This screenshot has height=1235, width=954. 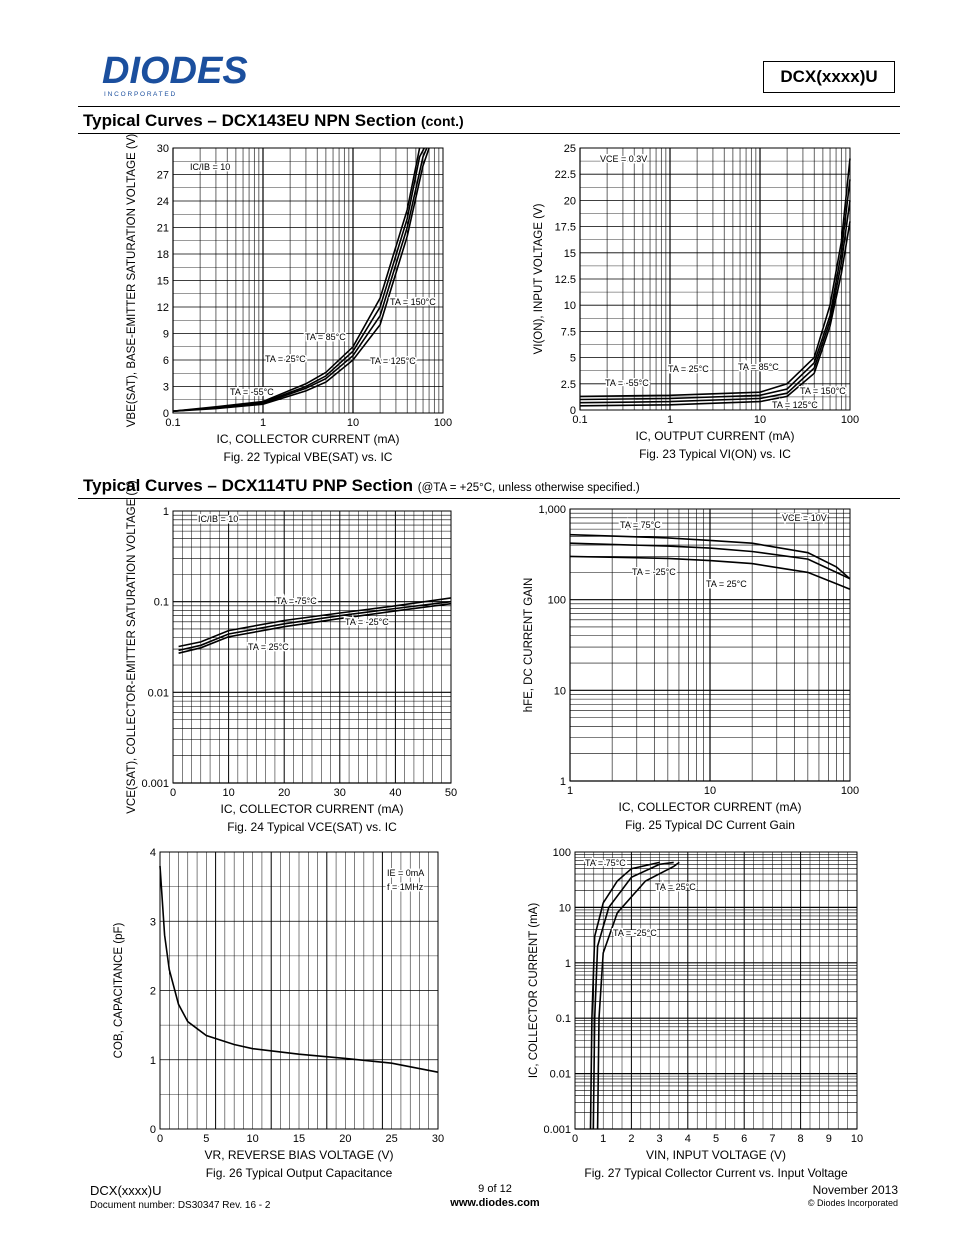 What do you see at coordinates (489, 133) in the screenshot?
I see `section1-rule` at bounding box center [489, 133].